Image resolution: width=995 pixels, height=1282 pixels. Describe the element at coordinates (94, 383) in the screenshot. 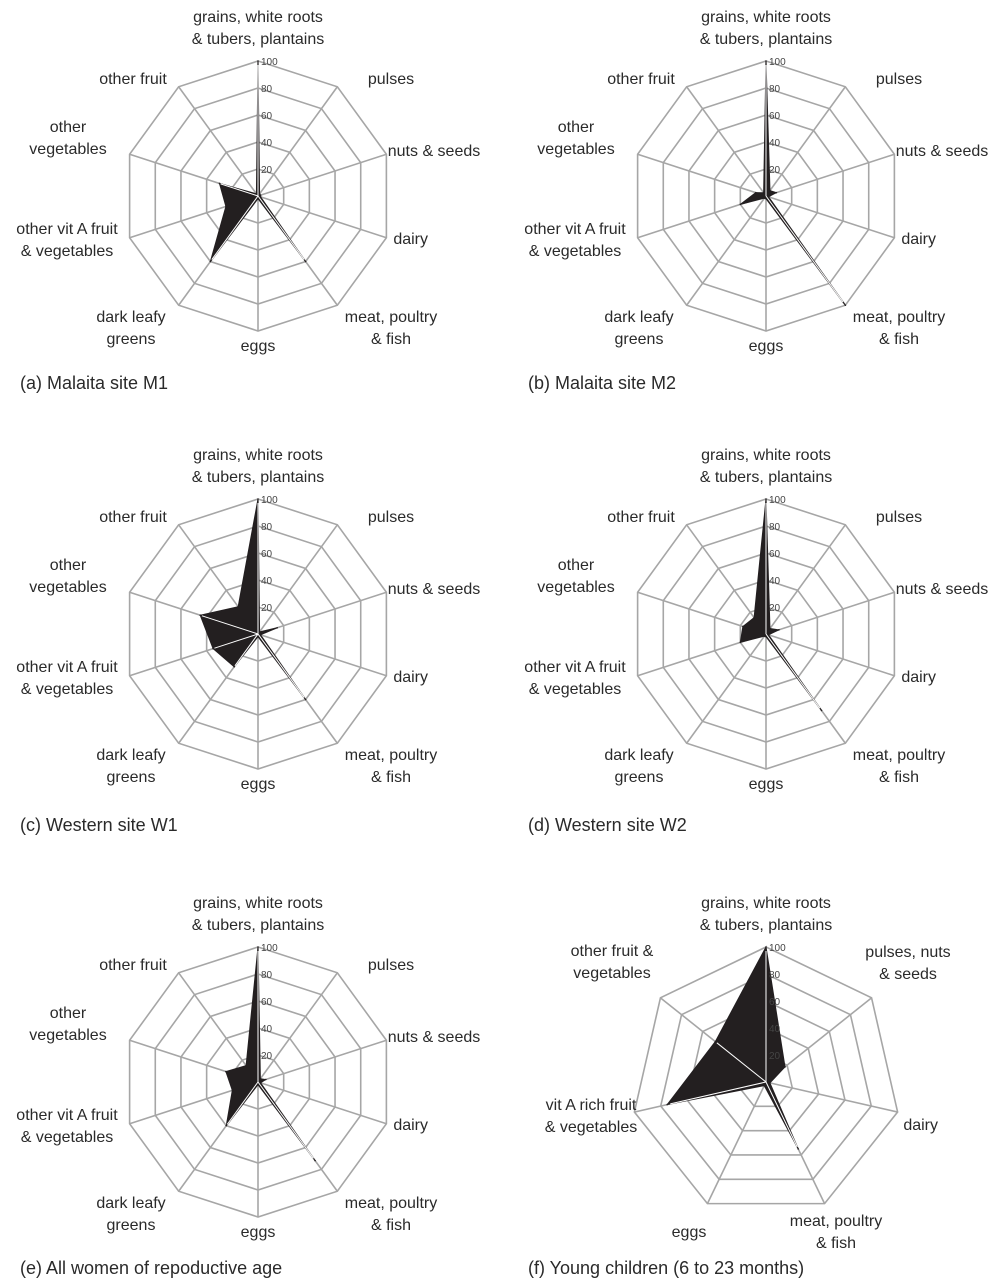

I see `panel-caption: (a) Malaita site M1` at that location.